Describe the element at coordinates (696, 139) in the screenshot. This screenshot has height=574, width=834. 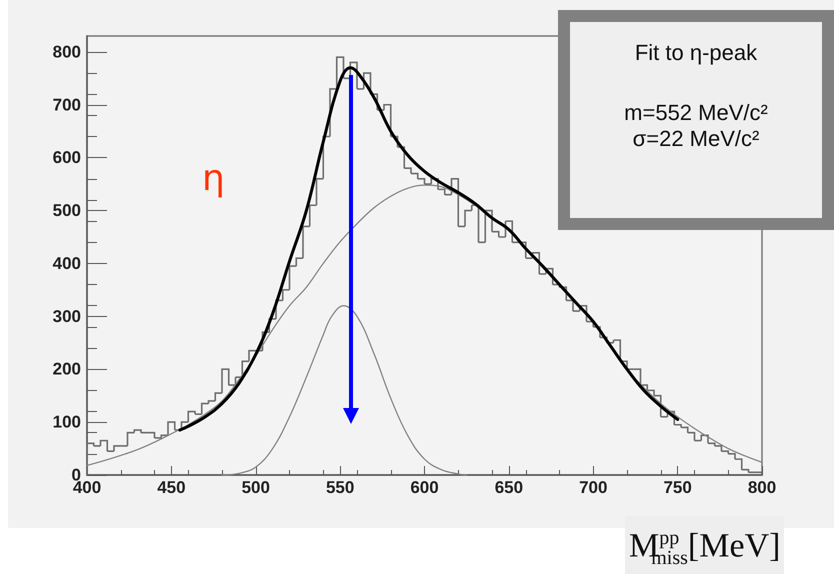
I see `annotation: σ=22 MeV/c²` at that location.